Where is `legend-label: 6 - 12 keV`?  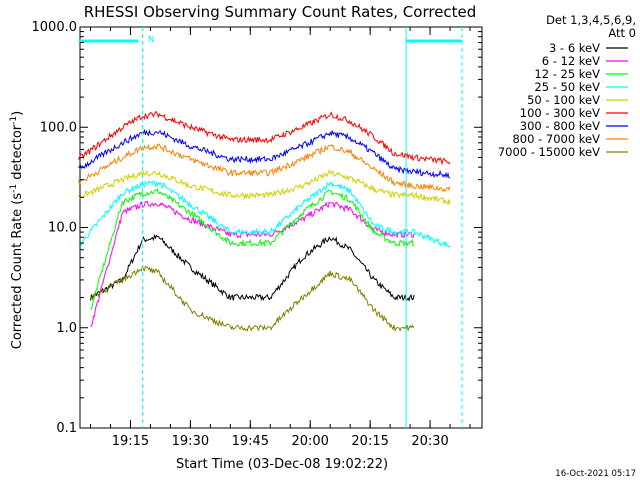 legend-label: 6 - 12 keV is located at coordinates (571, 61).